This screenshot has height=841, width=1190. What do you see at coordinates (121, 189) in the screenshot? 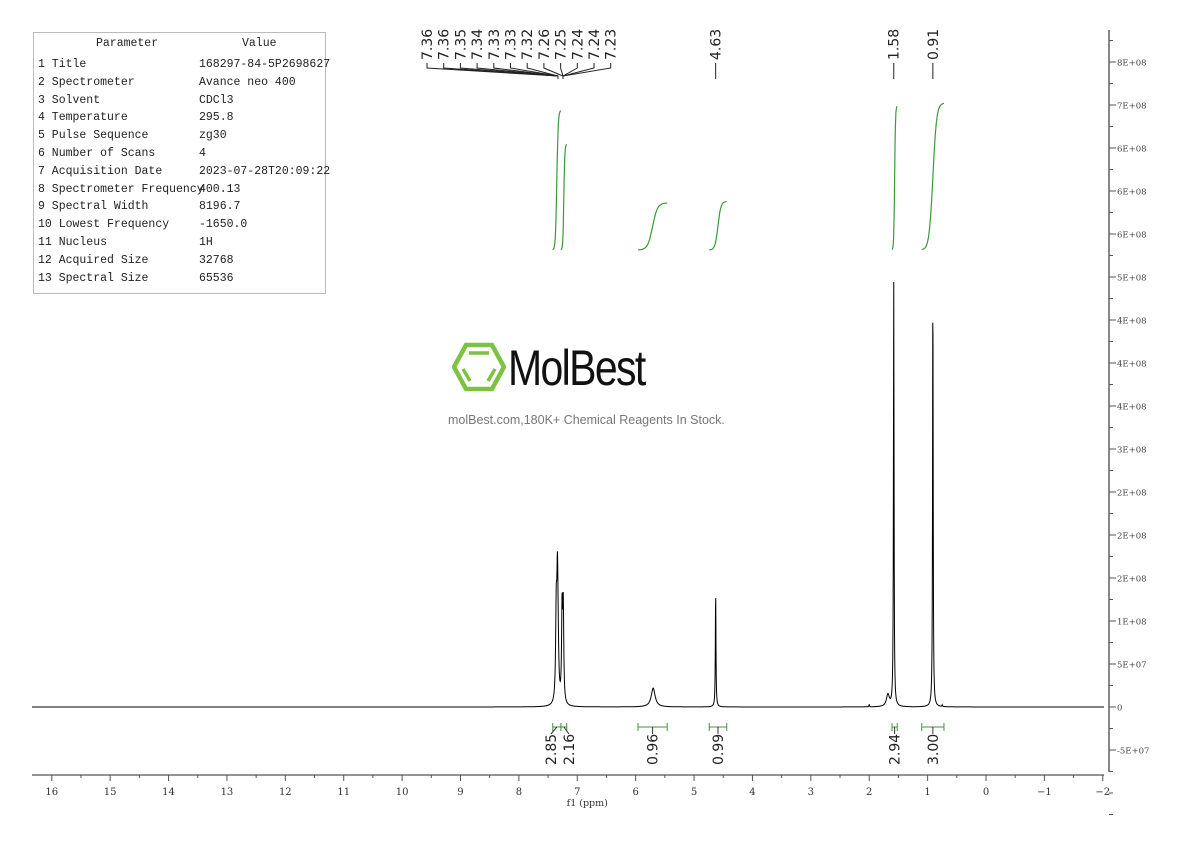
I see `param-name: 8 Spectrometer Frequency` at bounding box center [121, 189].